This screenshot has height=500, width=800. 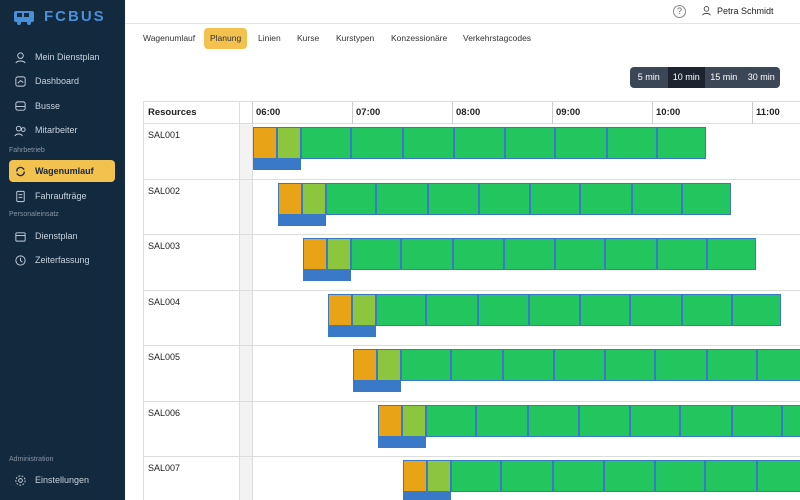 I want to click on sidebar-item-dienstplan: Dienstplan, so click(x=62, y=236).